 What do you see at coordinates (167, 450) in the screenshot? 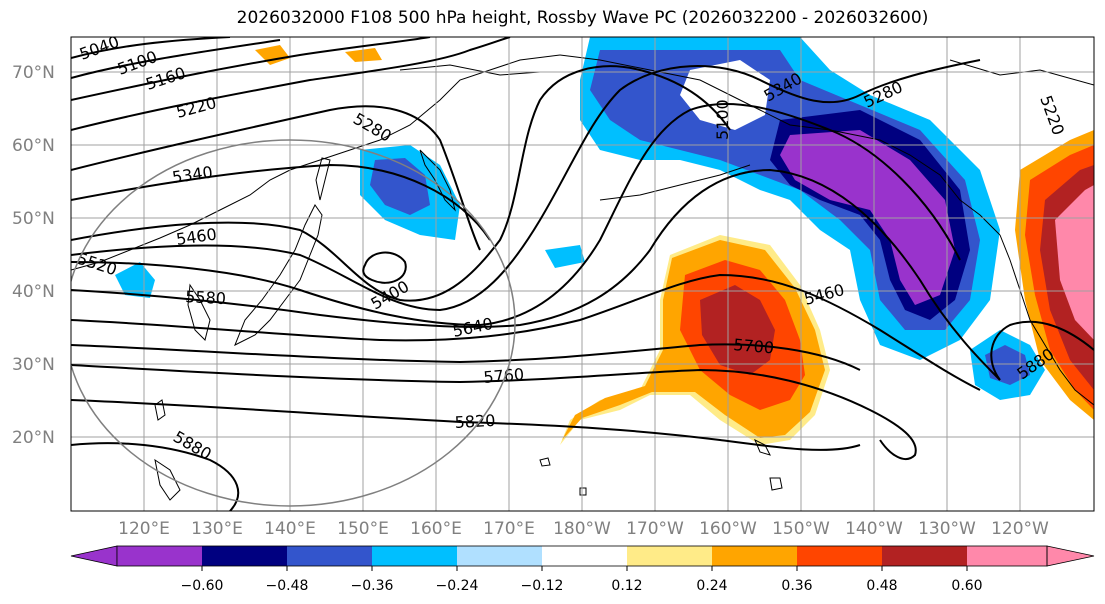
I see `coast-taiwan-philippines` at bounding box center [167, 450].